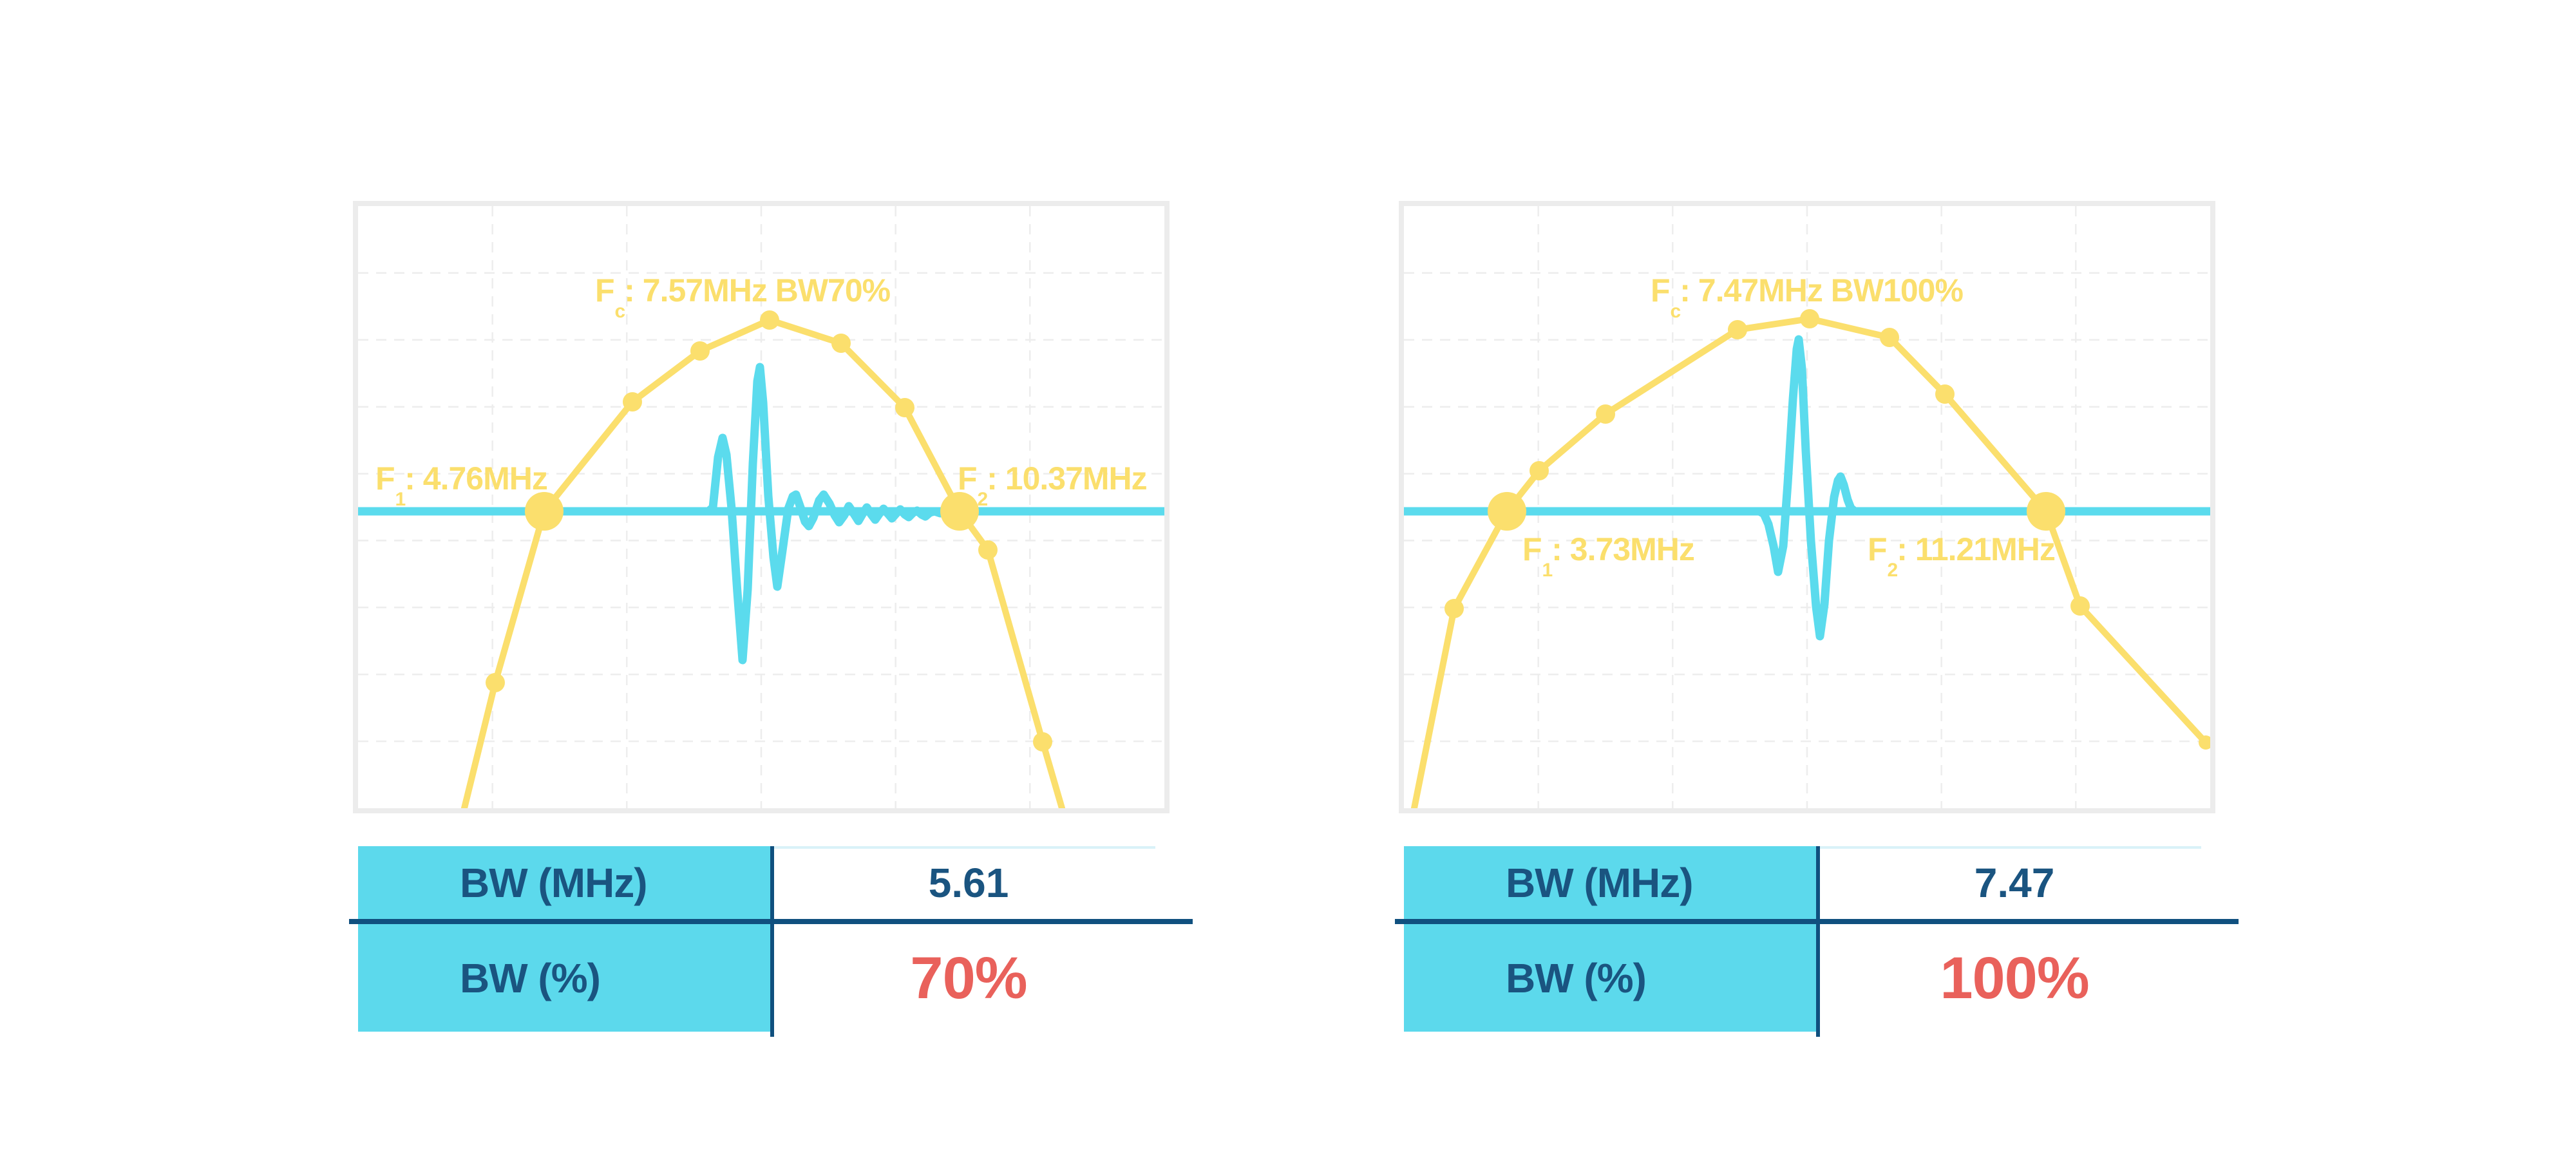  Describe the element at coordinates (1977, 549) in the screenshot. I see `f2-value-text: : 11.21MHz` at that location.